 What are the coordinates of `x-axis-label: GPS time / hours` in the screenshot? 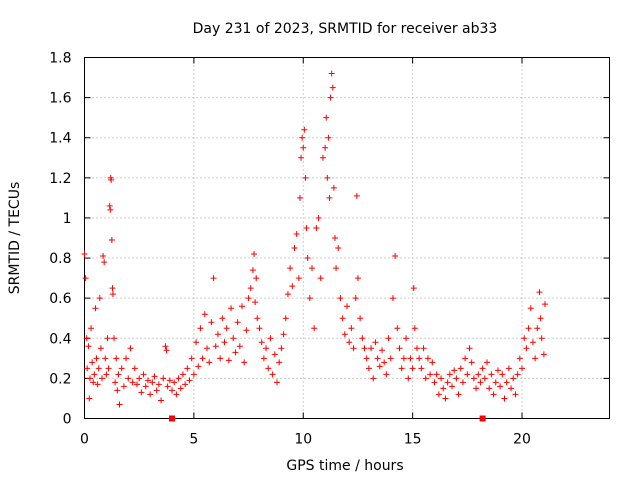 It's located at (344, 466).